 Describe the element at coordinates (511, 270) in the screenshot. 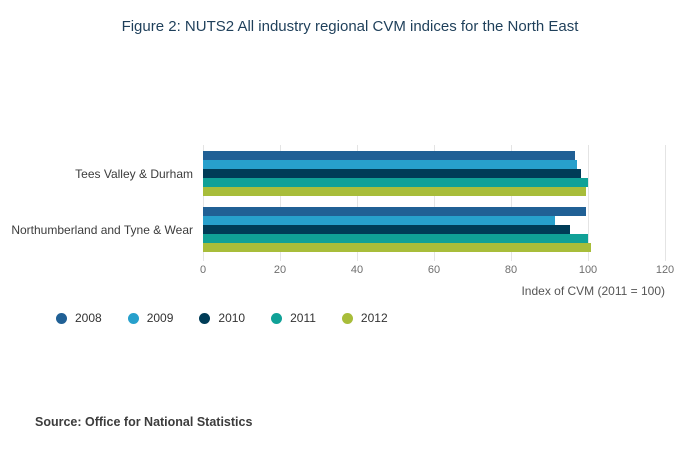

I see `x-tick-label: 80` at that location.